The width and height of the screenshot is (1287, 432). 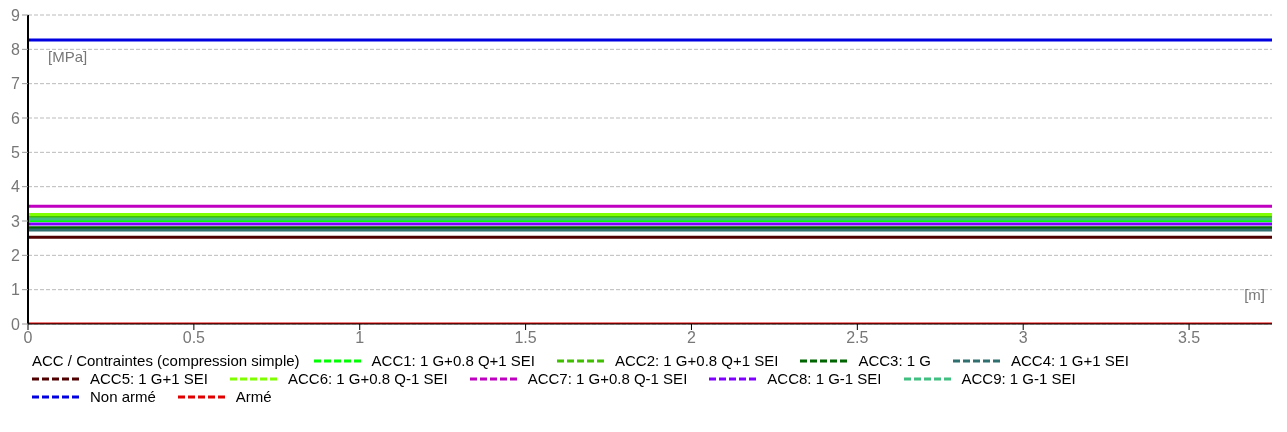 I want to click on x-tick-label: 3, so click(x=1023, y=338).